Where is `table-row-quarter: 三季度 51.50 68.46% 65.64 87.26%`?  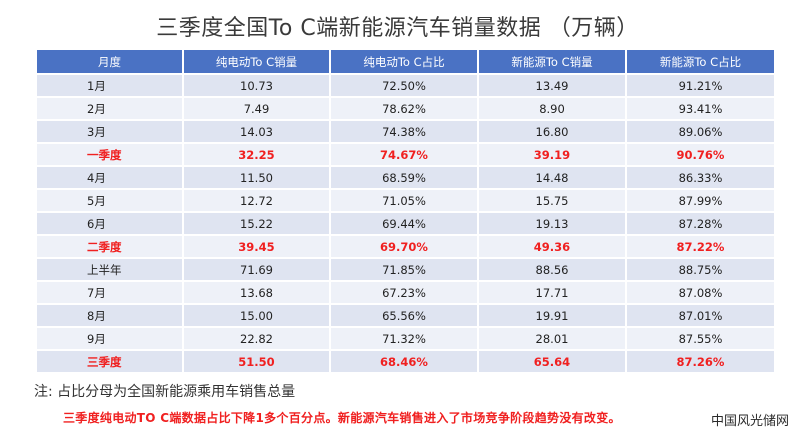
table-row-quarter: 三季度 51.50 68.46% 65.64 87.26% is located at coordinates (405, 362).